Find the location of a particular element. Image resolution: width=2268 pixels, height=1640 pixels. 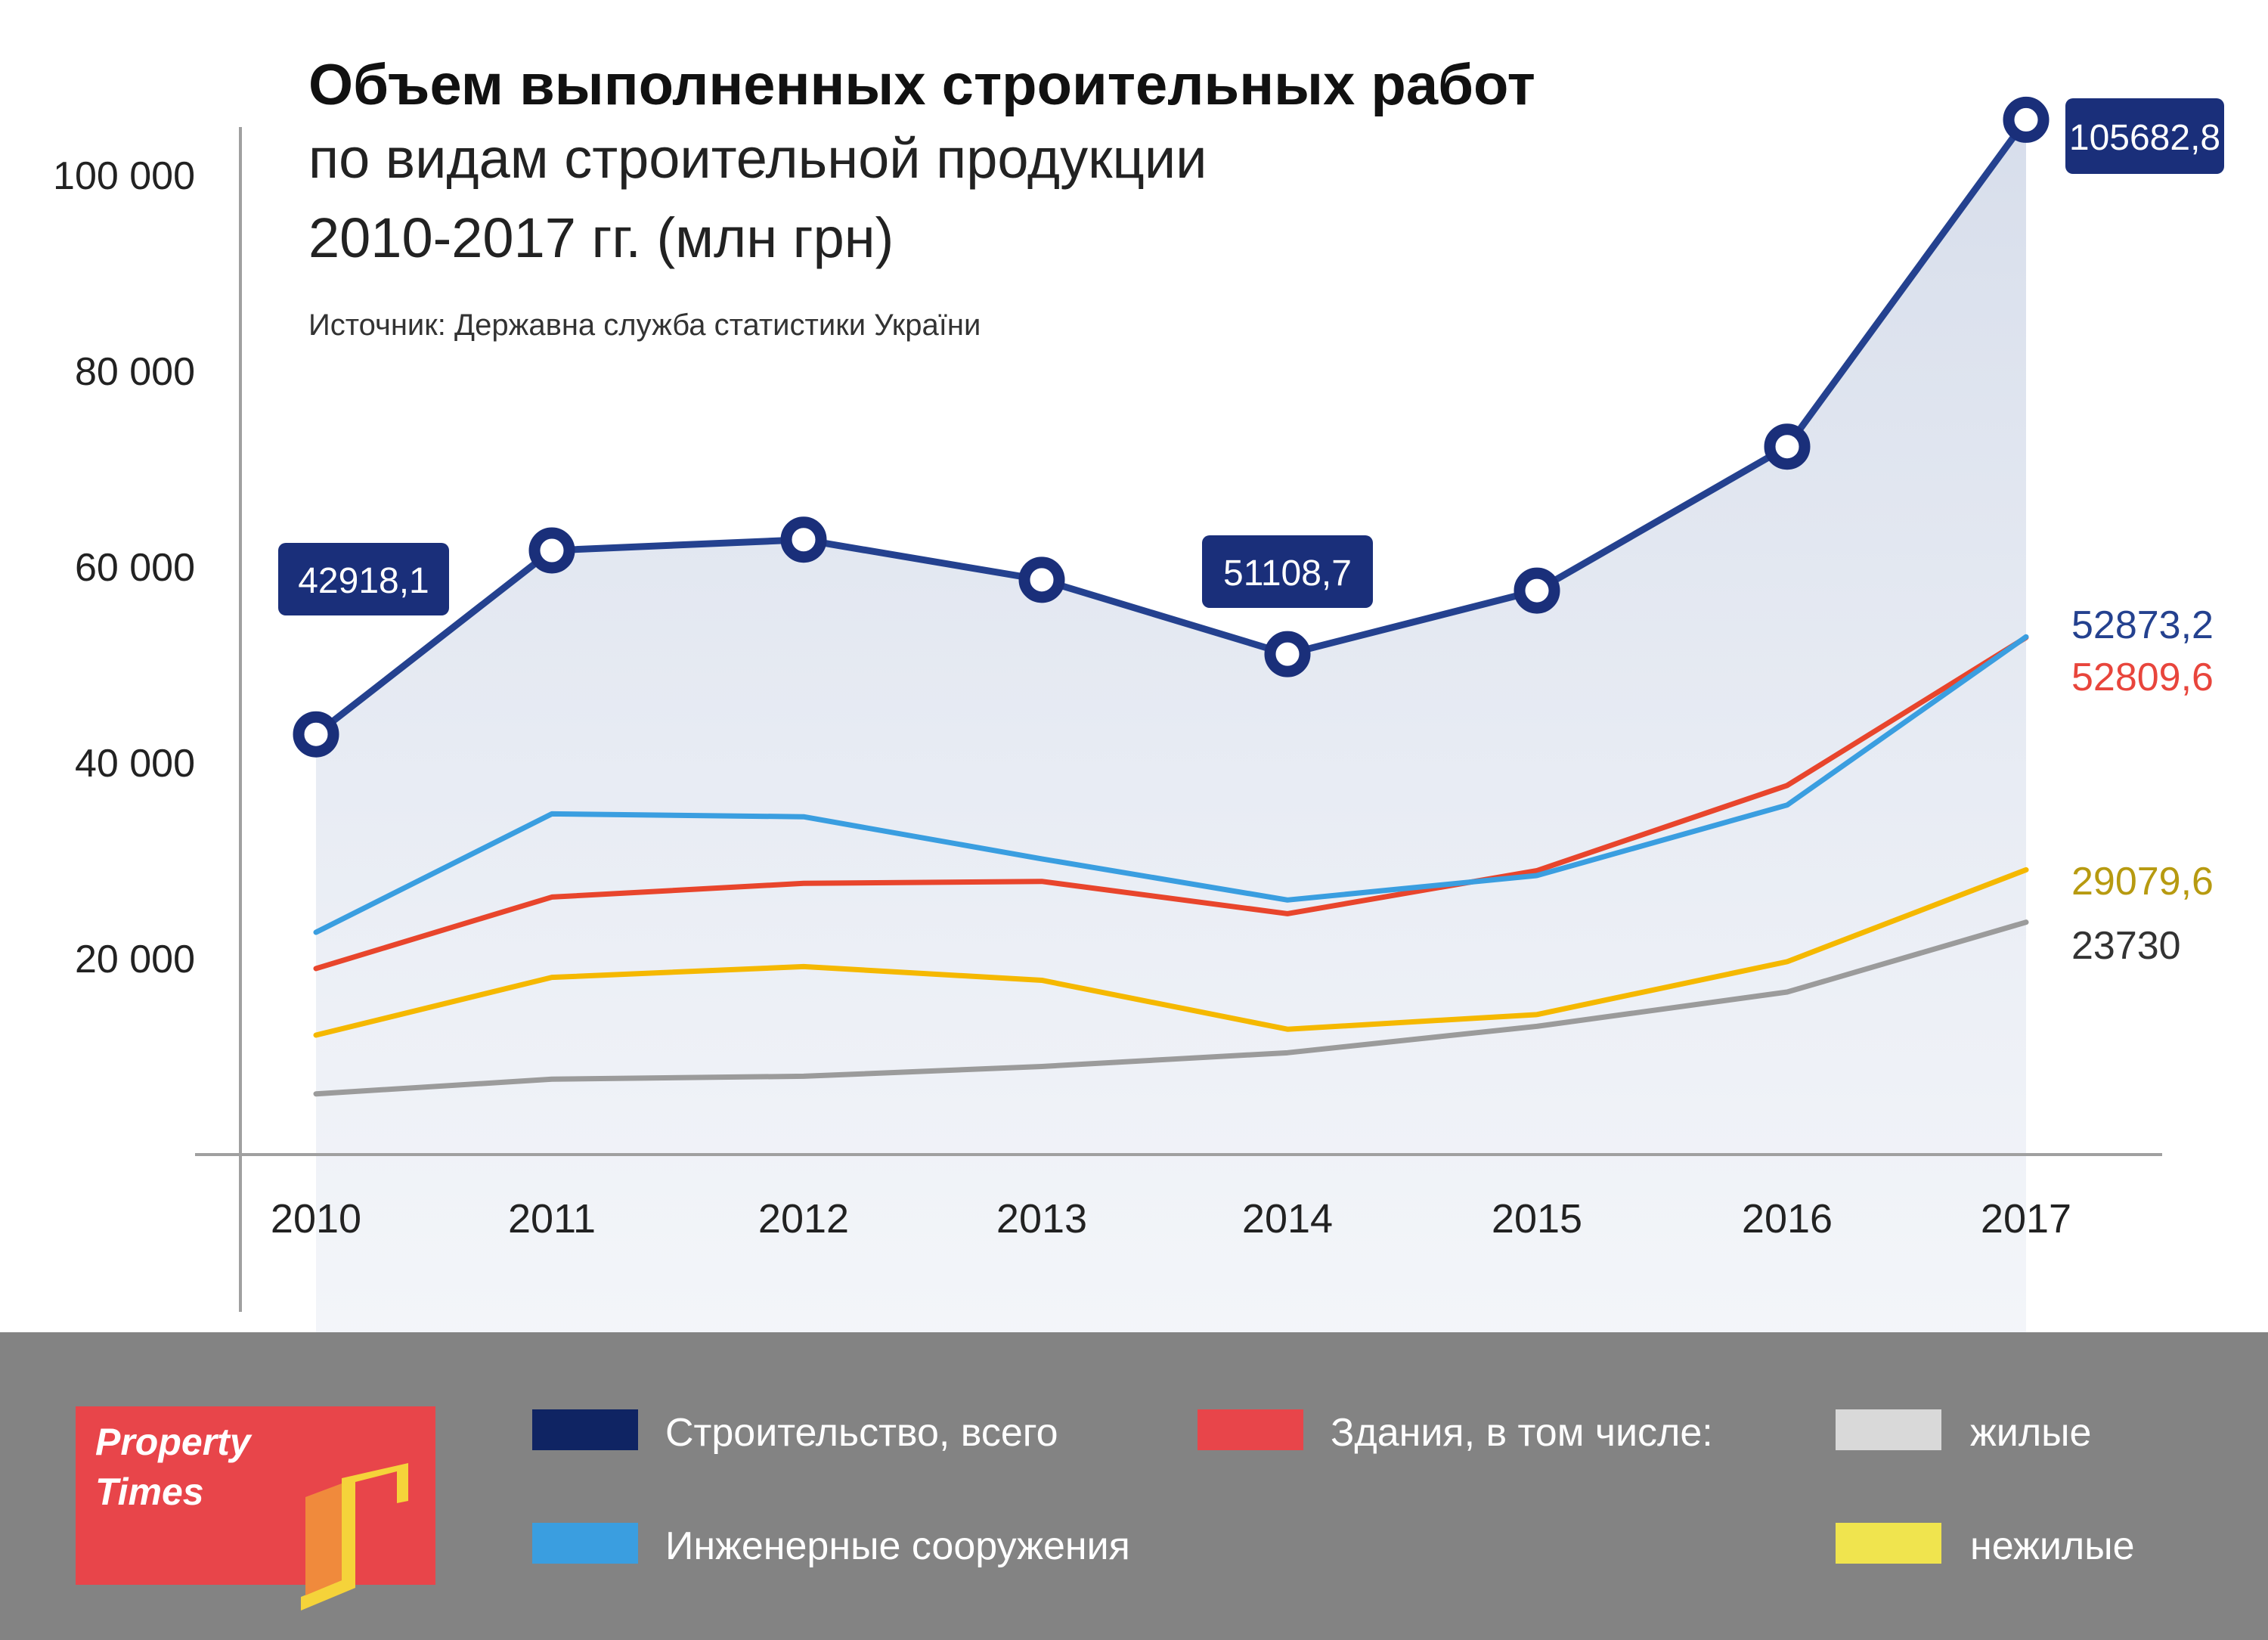

end-value-label: 52809,6 is located at coordinates (2142, 677).